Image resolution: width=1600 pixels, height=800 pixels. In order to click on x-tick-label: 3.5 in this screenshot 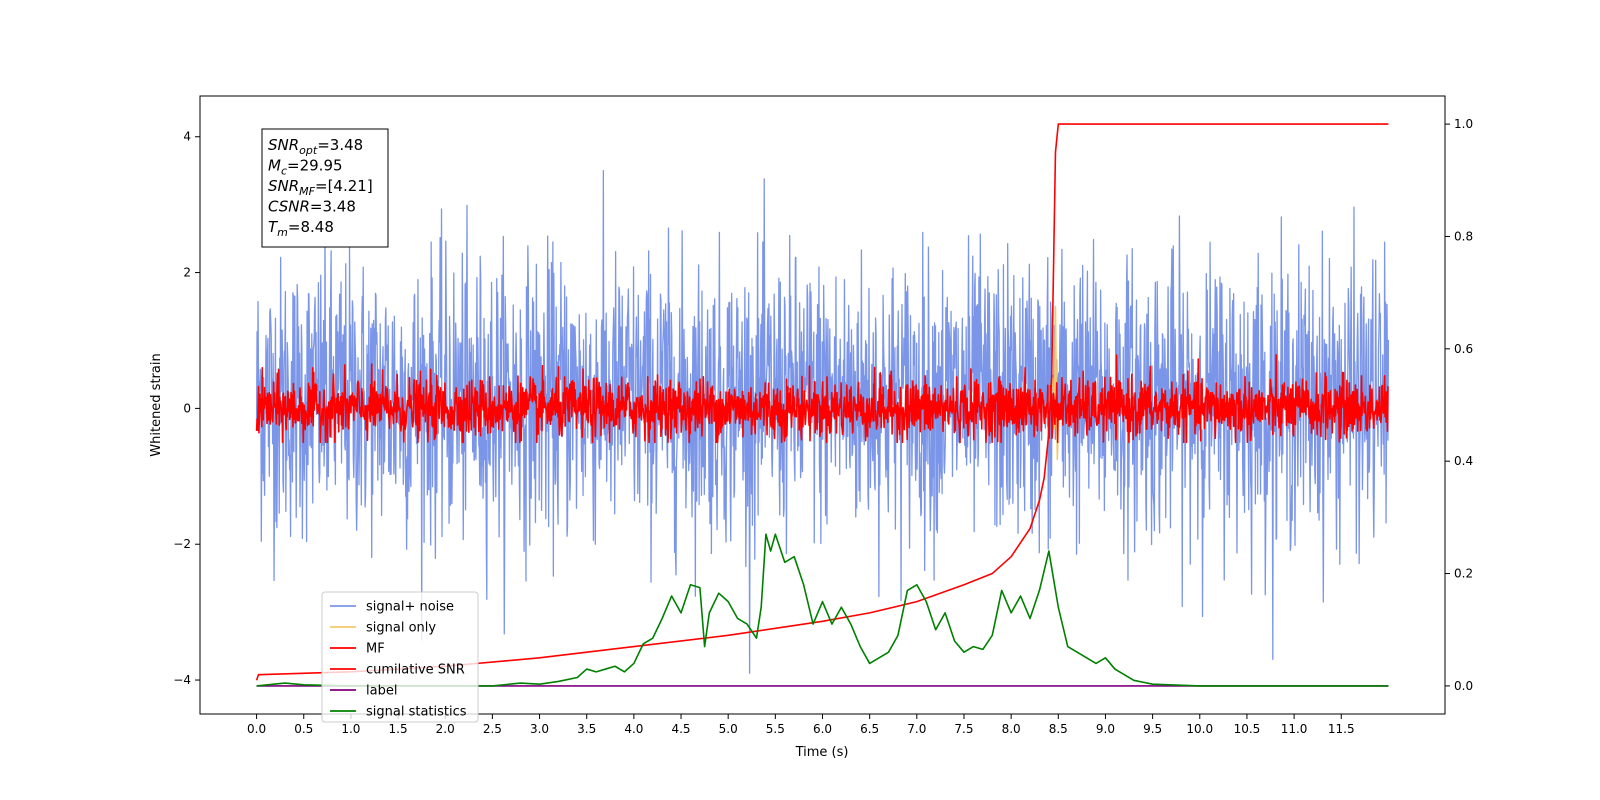, I will do `click(586, 729)`.